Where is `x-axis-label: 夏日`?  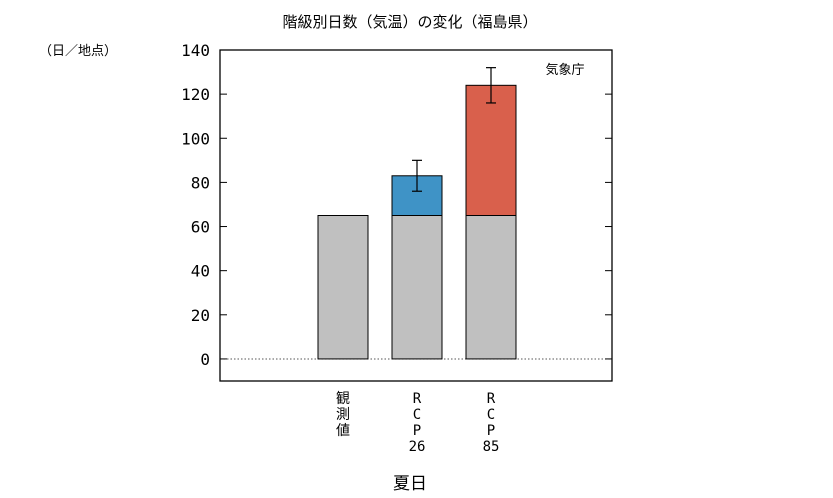
x-axis-label: 夏日 is located at coordinates (410, 484).